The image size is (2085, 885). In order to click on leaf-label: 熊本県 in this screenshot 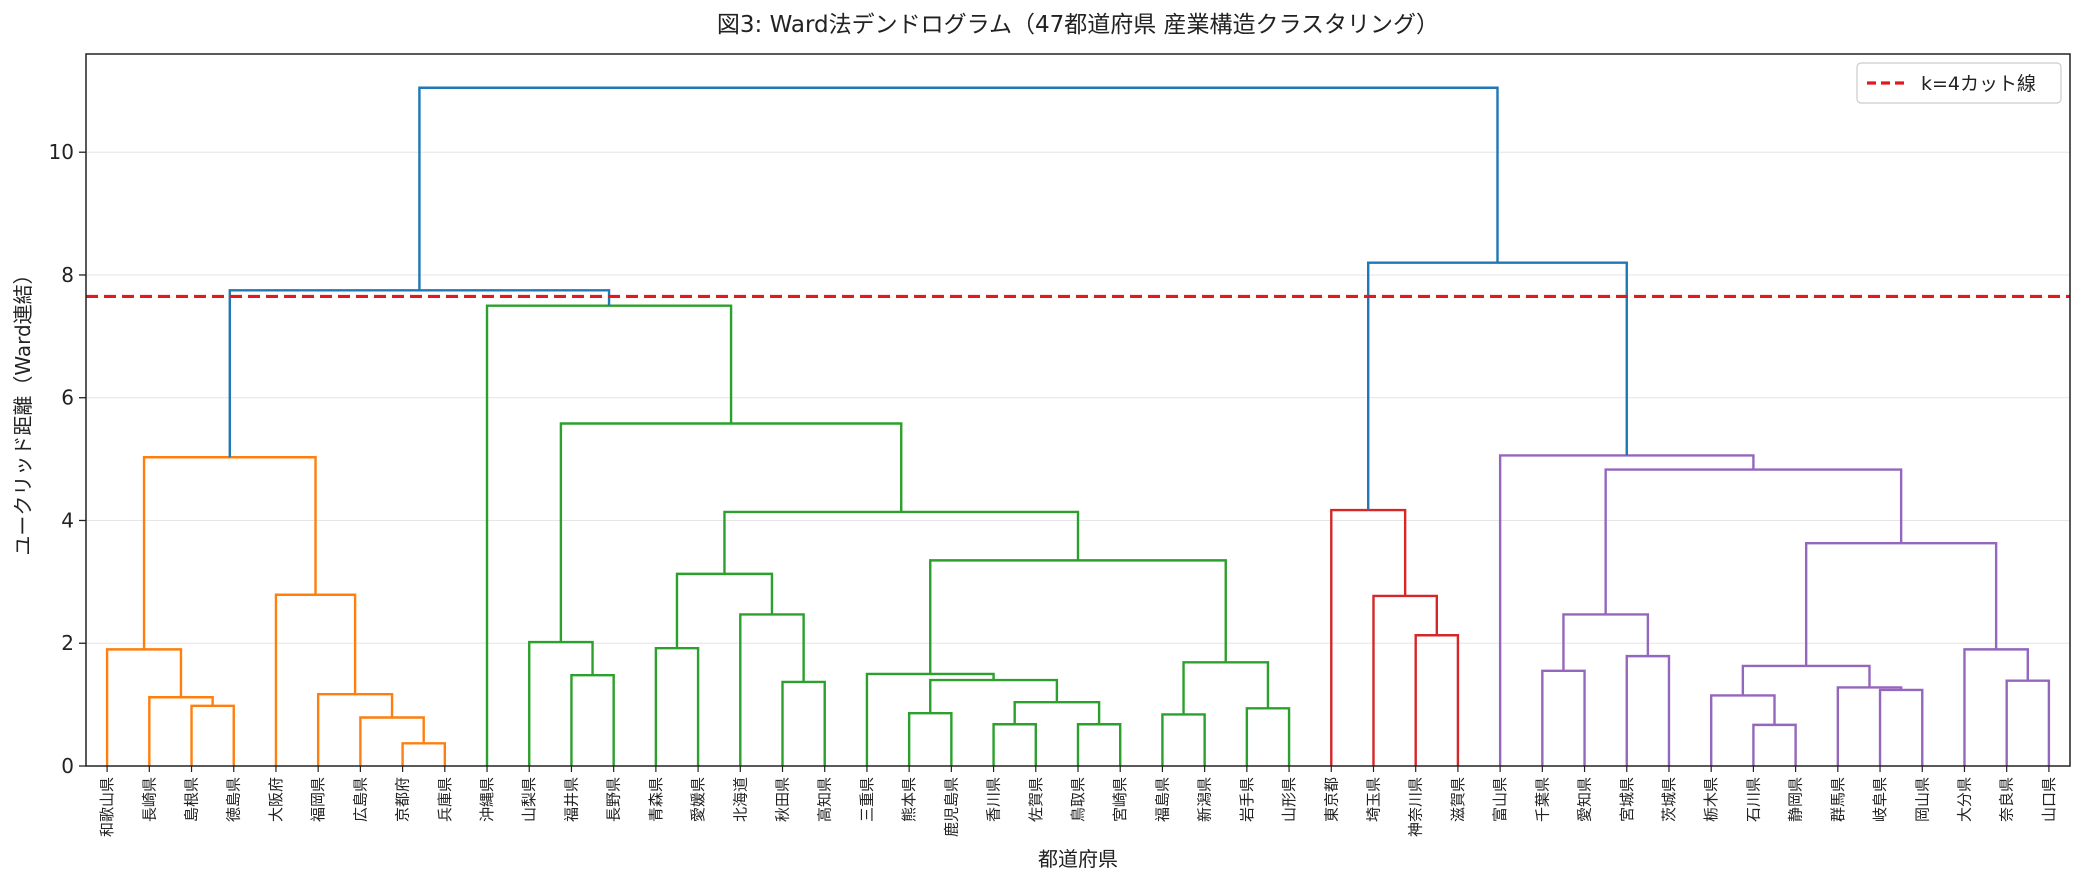, I will do `click(909, 799)`.